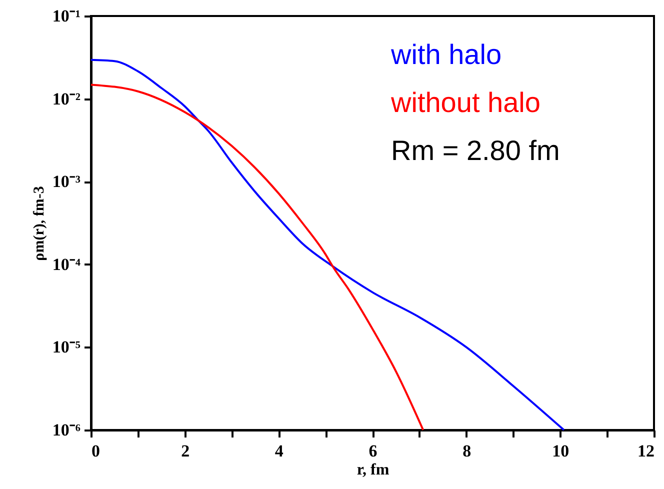 This screenshot has height=489, width=664. What do you see at coordinates (39, 223) in the screenshot?
I see `y-axis-title: ρm(r), fm-3` at bounding box center [39, 223].